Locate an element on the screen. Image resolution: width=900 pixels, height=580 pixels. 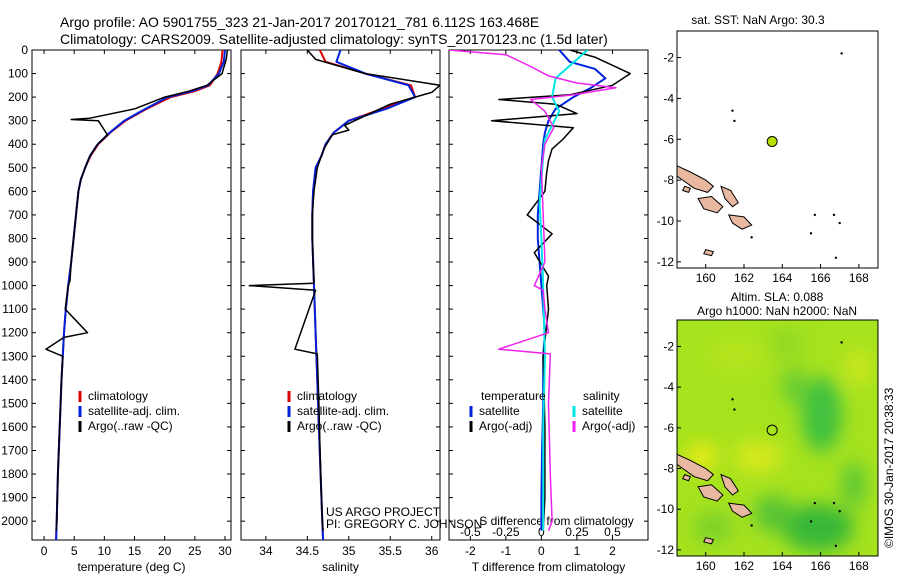
x2-tick-label: 0.5 is located at coordinates (612, 532).